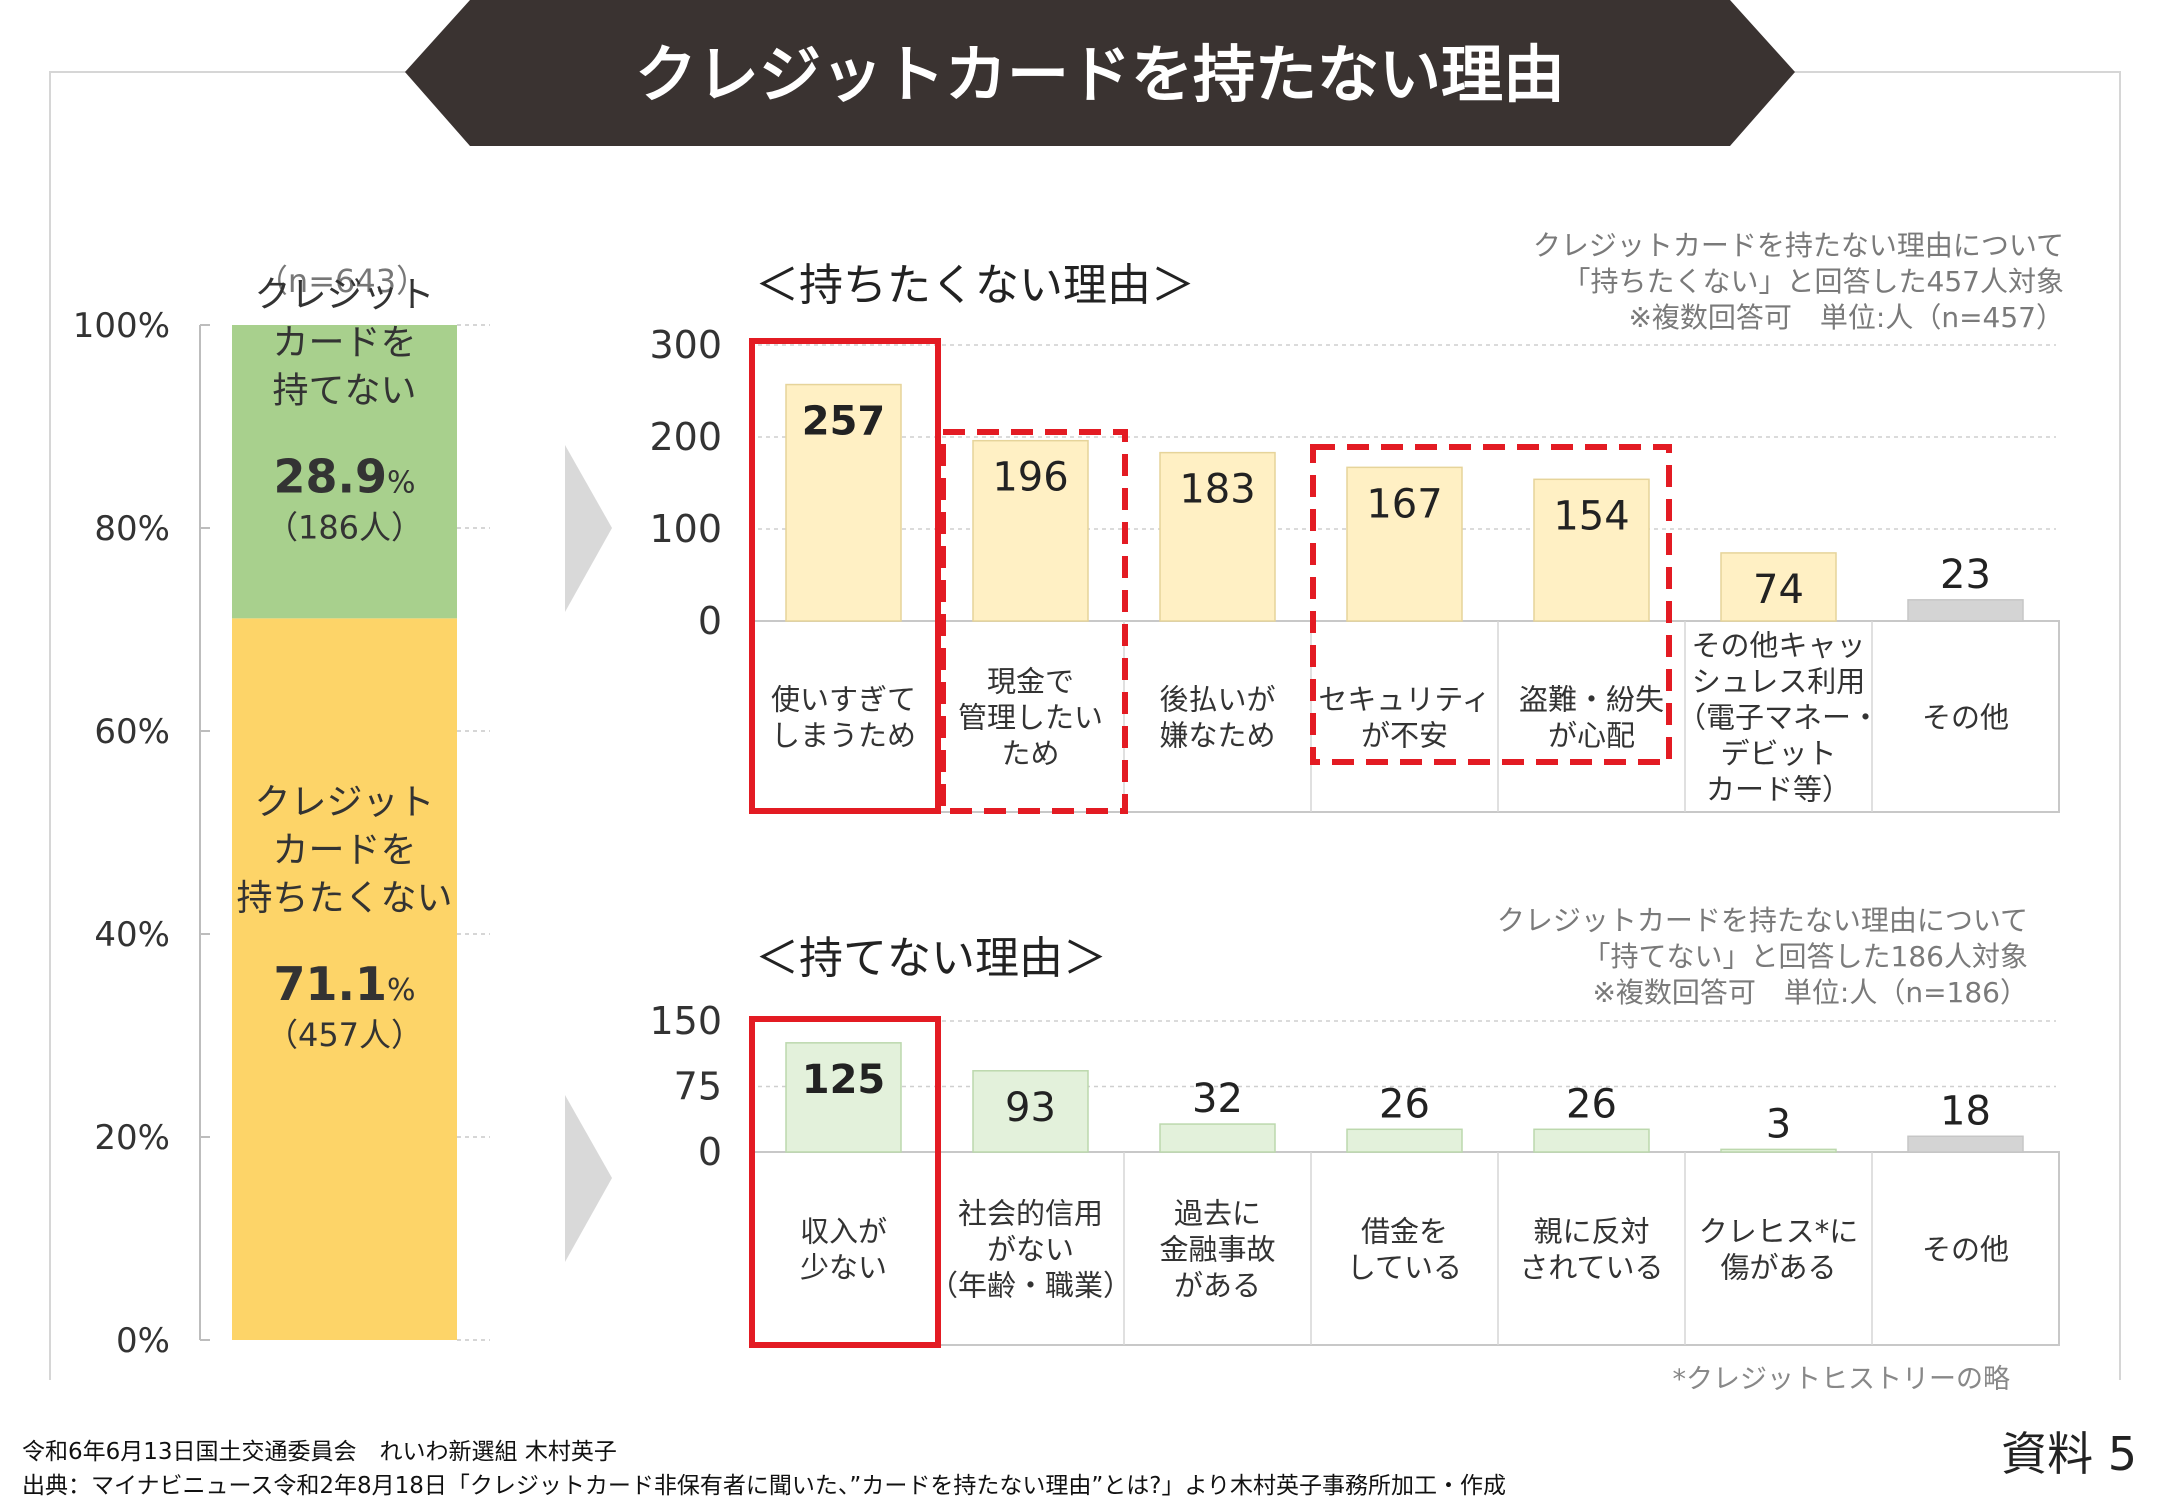 The width and height of the screenshot is (2167, 1500). Describe the element at coordinates (121, 326) in the screenshot. I see `y-tick-label: 100%` at that location.